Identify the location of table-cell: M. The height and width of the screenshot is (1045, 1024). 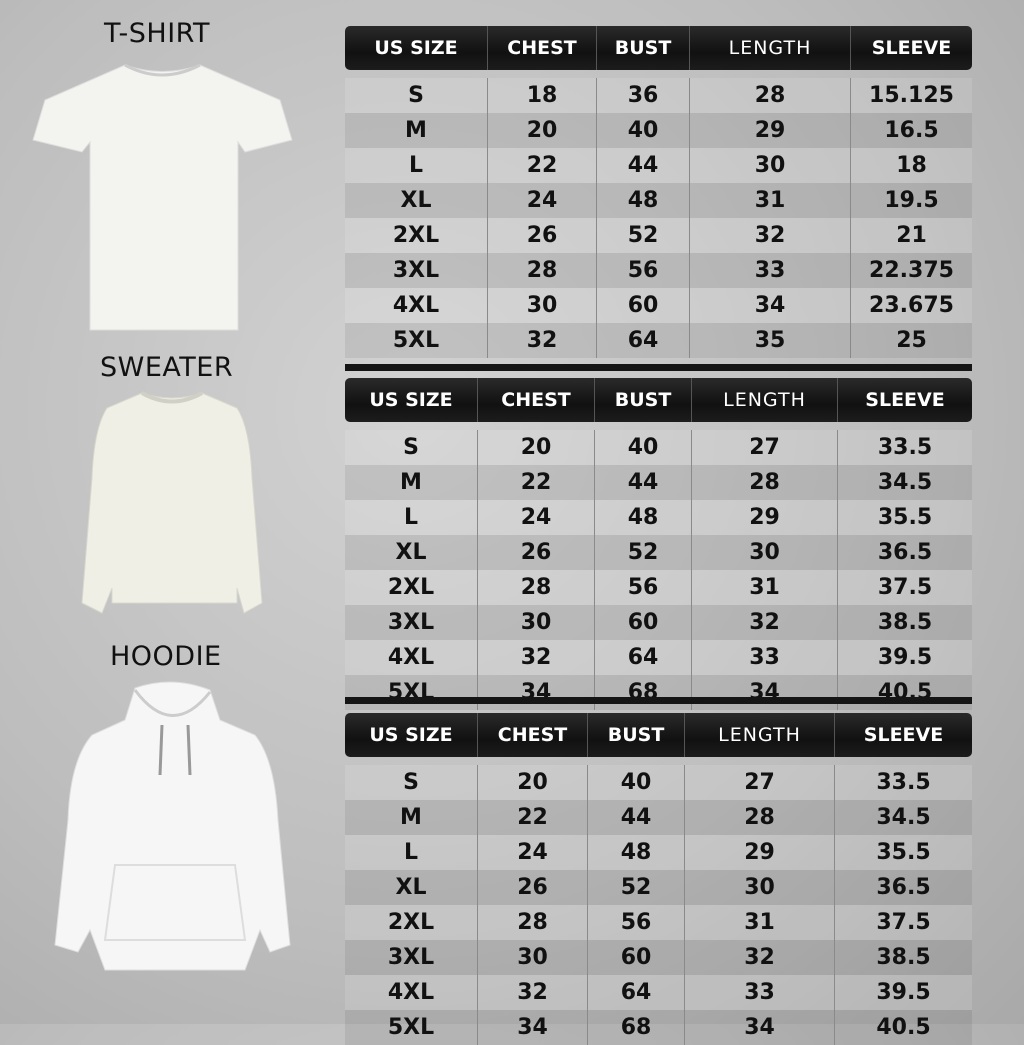
(411, 482).